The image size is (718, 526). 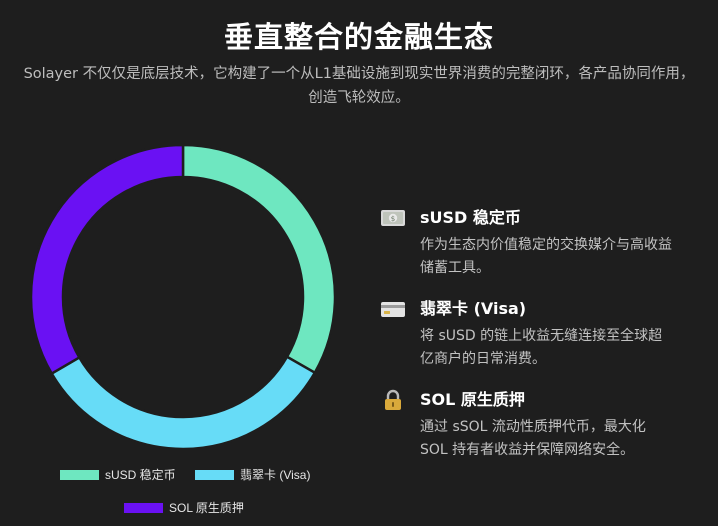 What do you see at coordinates (393, 309) in the screenshot?
I see `credit-card-icon` at bounding box center [393, 309].